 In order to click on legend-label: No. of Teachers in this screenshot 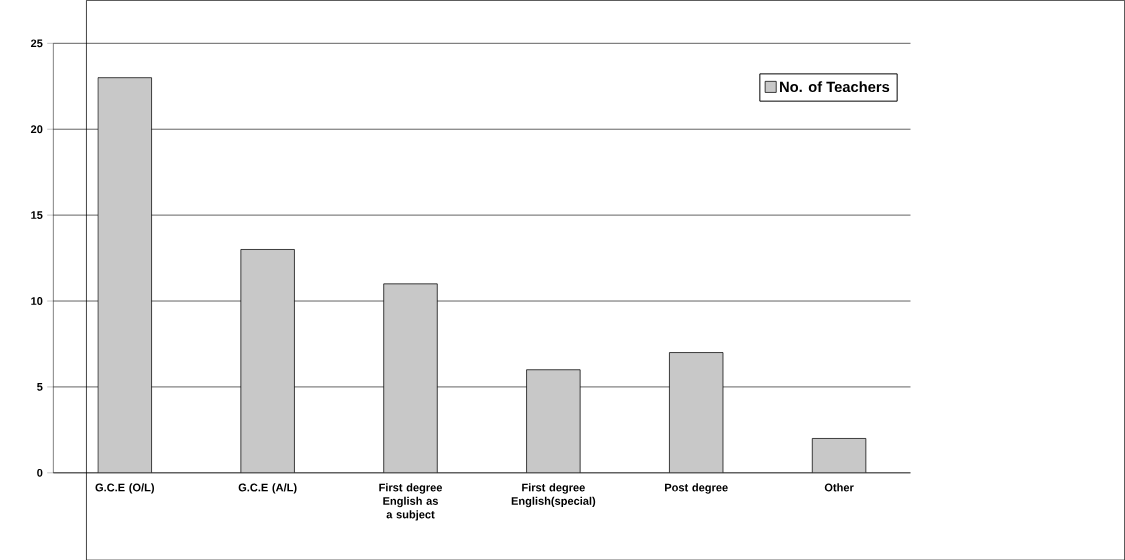, I will do `click(835, 86)`.